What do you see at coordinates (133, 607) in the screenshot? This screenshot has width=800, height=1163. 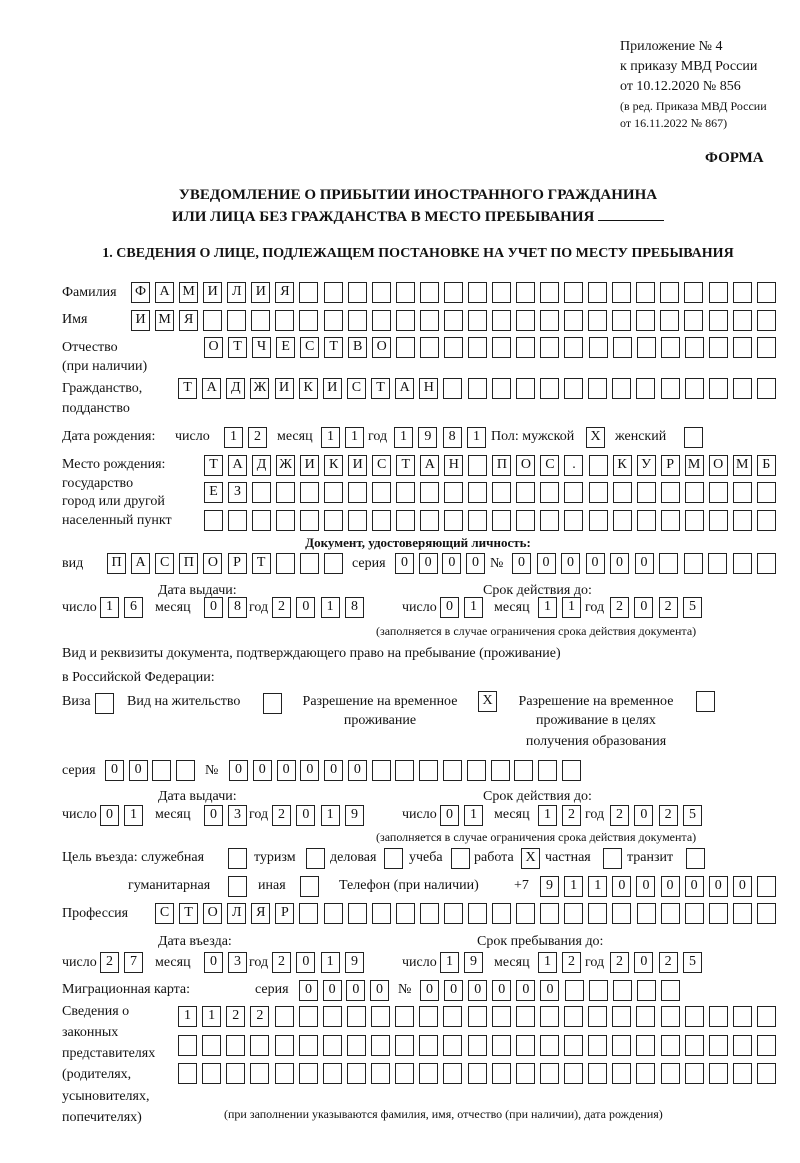 I see `char-box: 6` at bounding box center [133, 607].